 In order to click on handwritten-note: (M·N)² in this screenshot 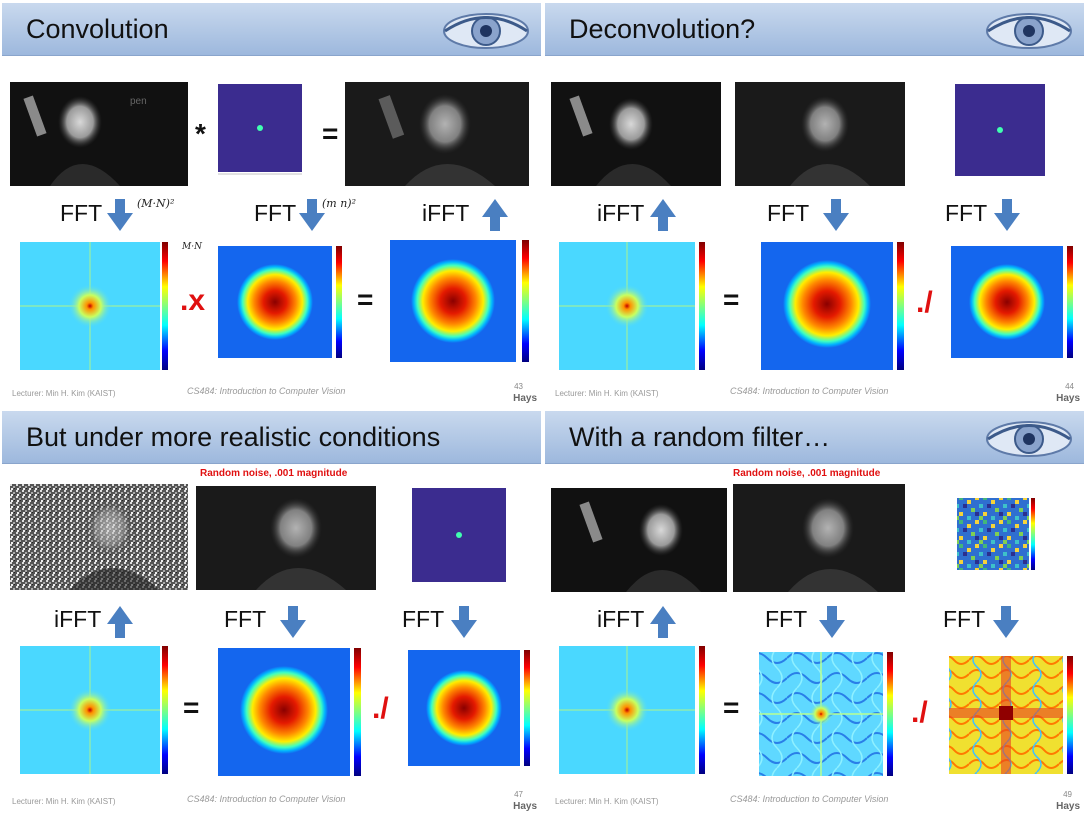, I will do `click(156, 203)`.